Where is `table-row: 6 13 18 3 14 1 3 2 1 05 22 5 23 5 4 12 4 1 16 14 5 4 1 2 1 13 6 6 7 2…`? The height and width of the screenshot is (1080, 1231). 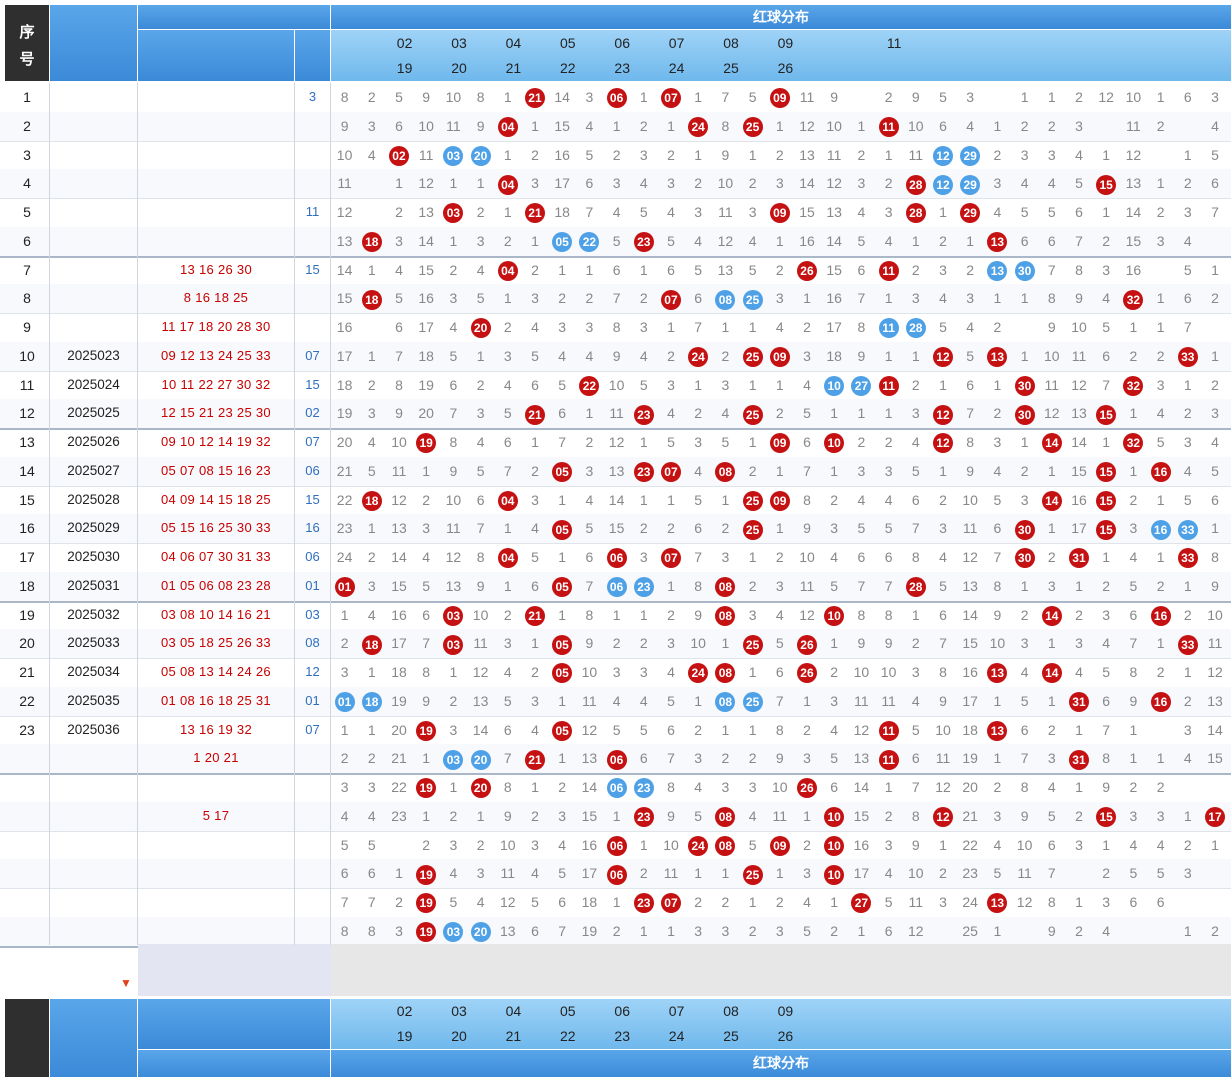 table-row: 6 13 18 3 14 1 3 2 1 05 22 5 23 5 4 12 4 1 16 14 5 4 1 2 1 13 6 6 7 2… is located at coordinates (615, 241).